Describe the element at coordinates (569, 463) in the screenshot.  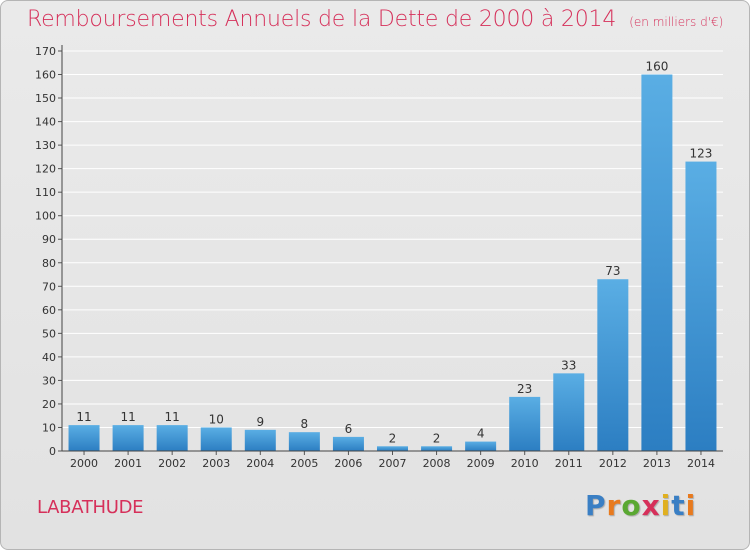
I see `x-tick-label: 2011` at that location.